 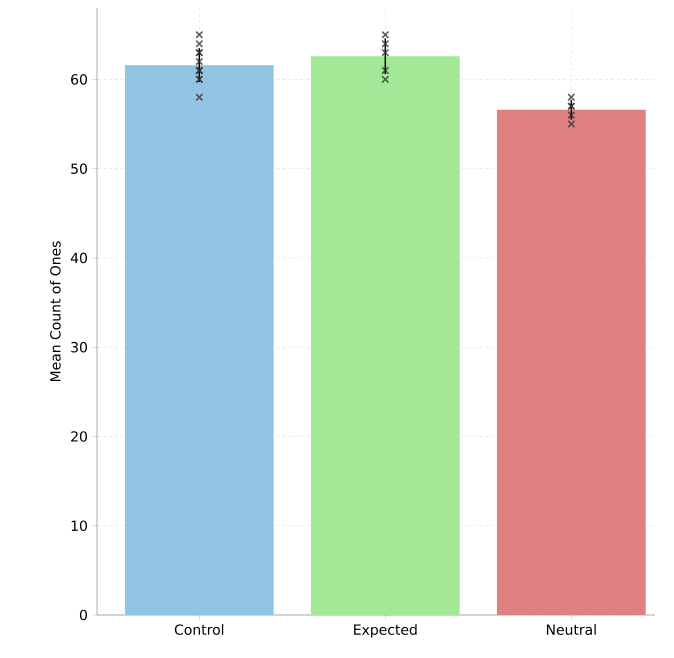 What do you see at coordinates (571, 629) in the screenshot?
I see `x-tick-label: Neutral` at bounding box center [571, 629].